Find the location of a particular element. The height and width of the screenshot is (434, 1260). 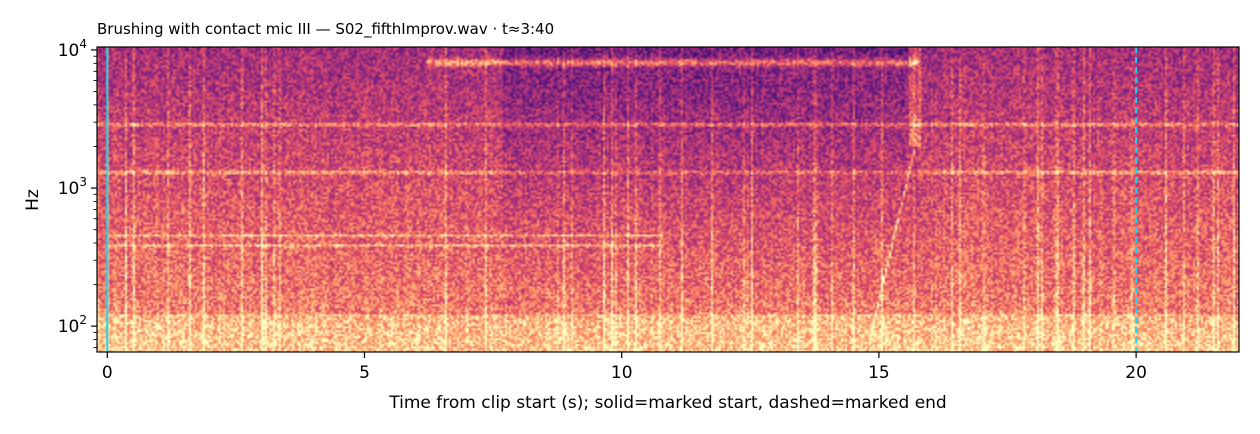

y-axis: 10² 10³ 10⁴ is located at coordinates (77, 193).